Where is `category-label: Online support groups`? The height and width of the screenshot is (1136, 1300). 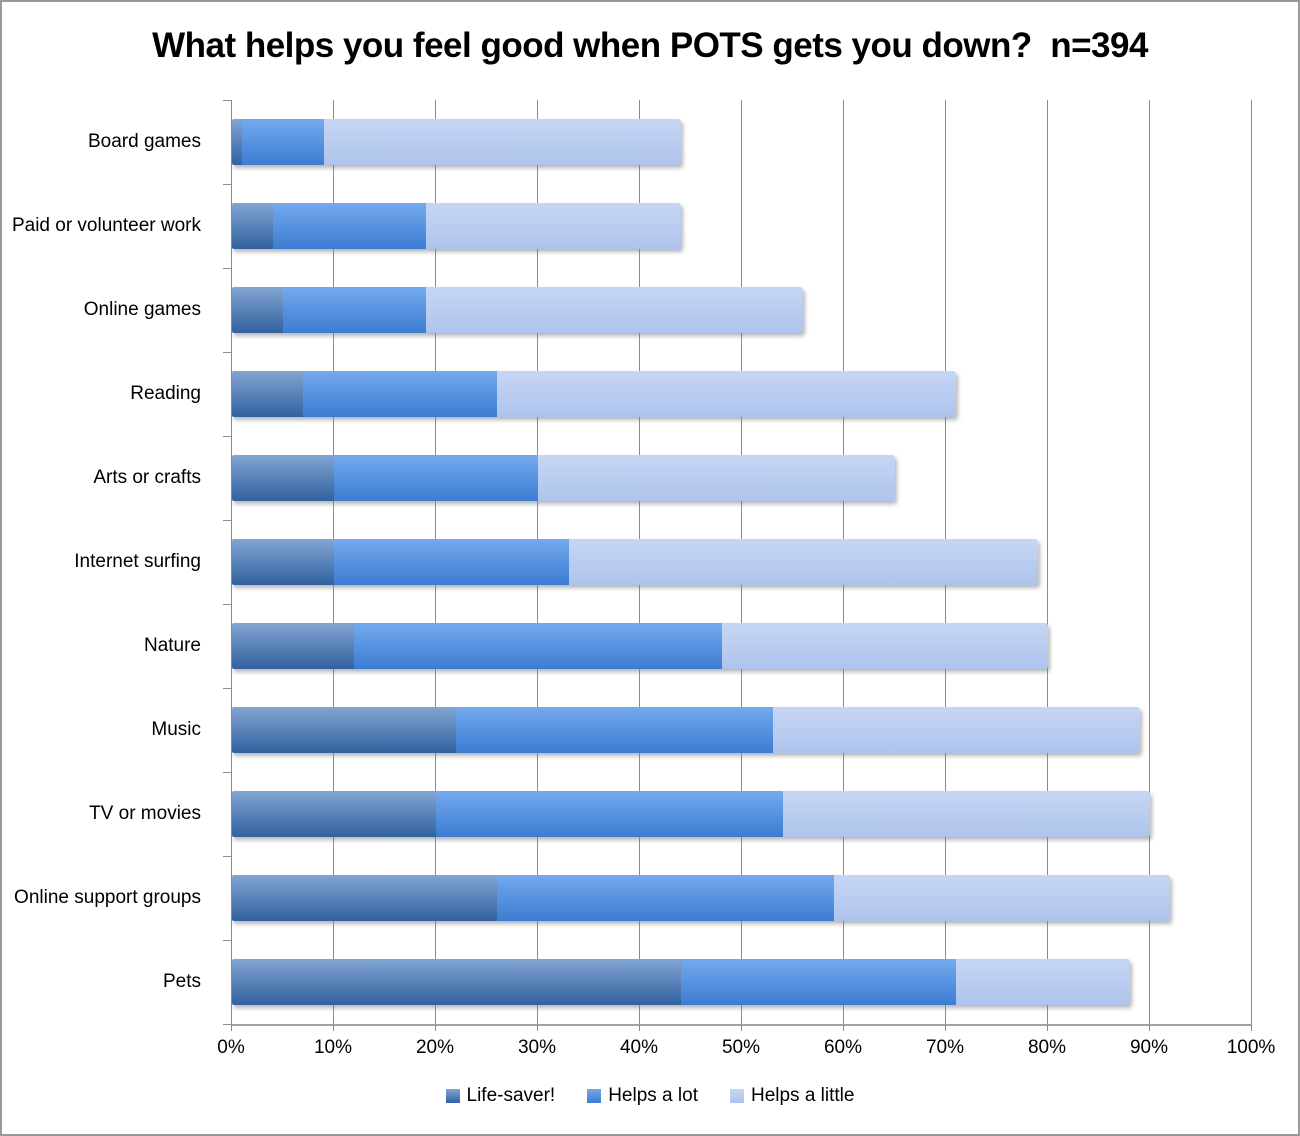
category-label: Online support groups is located at coordinates (107, 897).